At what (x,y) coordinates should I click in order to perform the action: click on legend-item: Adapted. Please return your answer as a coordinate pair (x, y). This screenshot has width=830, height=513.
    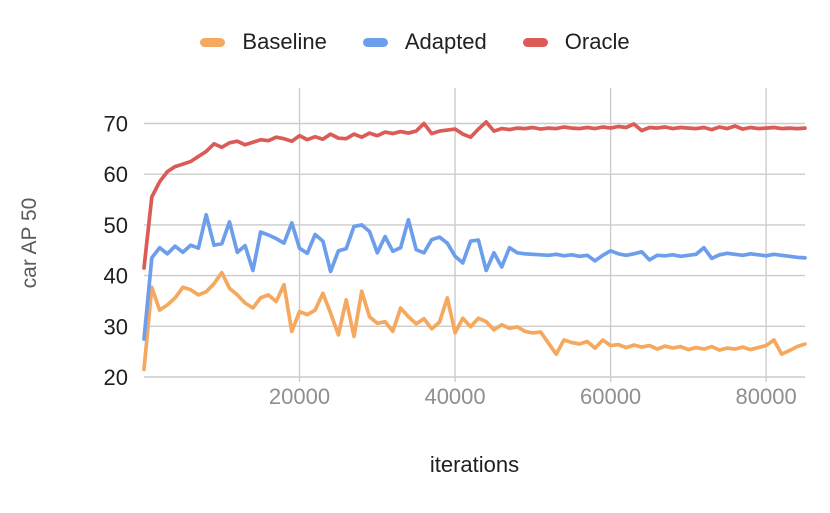
    Looking at the image, I should click on (424, 41).